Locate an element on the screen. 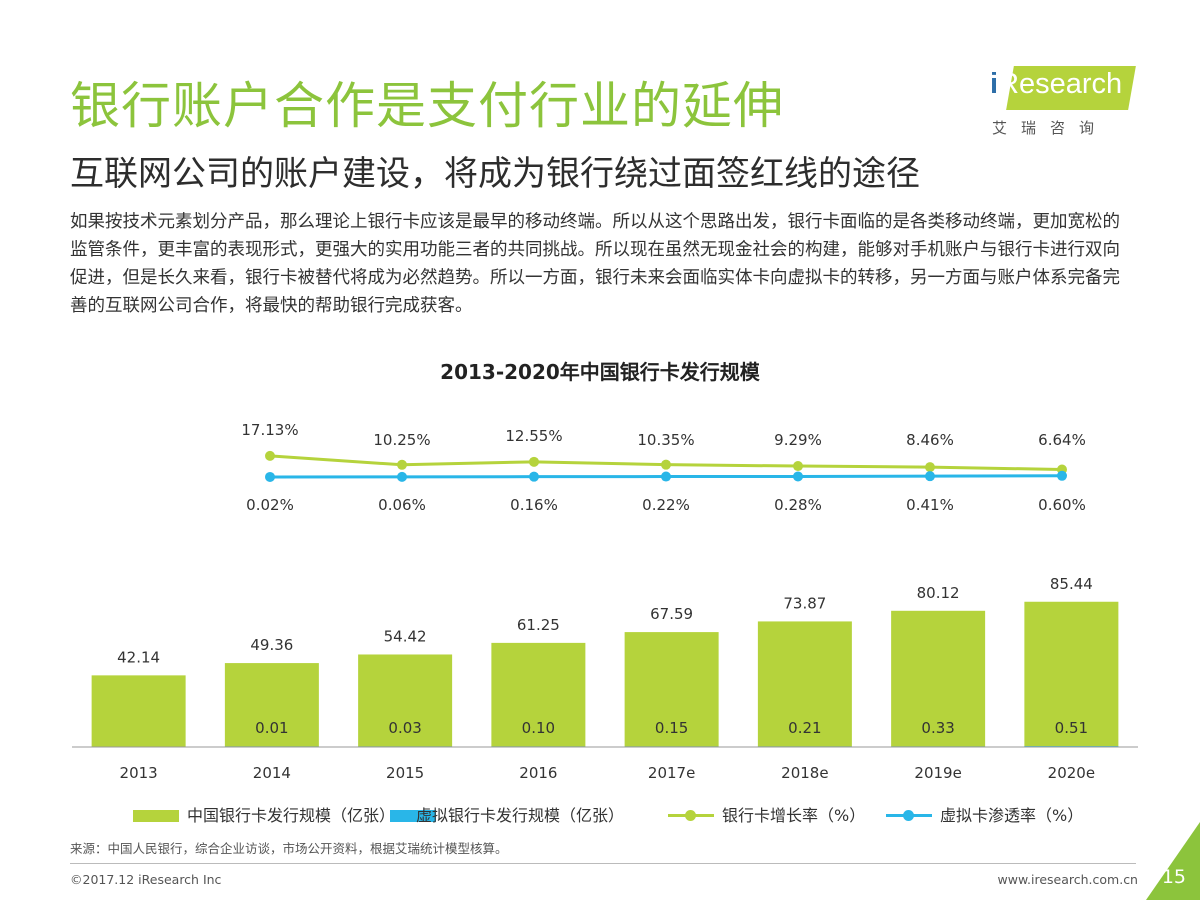 The height and width of the screenshot is (900, 1200). chart-title: 2013-2020年中国银行卡发行规模 is located at coordinates (600, 372).